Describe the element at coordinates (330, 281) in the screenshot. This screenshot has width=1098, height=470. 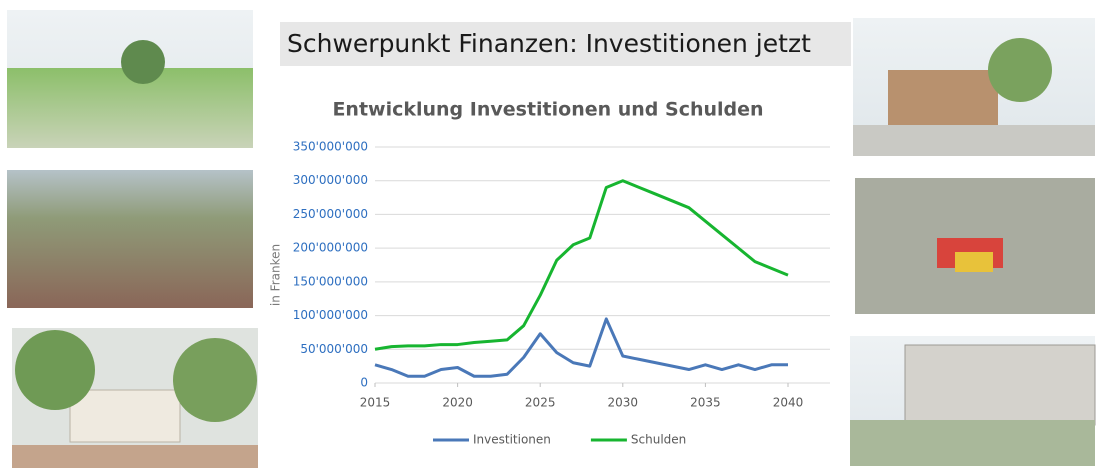
I see `y-tick-label: 150'000'000` at that location.